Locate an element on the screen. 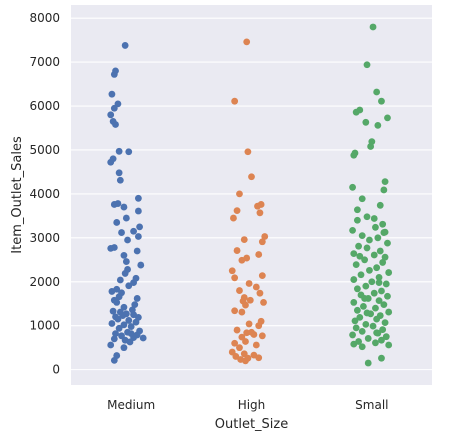  y-tick-labels: 0 1000 2000 3000 4000 5000 6000 7000 8000 is located at coordinates (44, 193).